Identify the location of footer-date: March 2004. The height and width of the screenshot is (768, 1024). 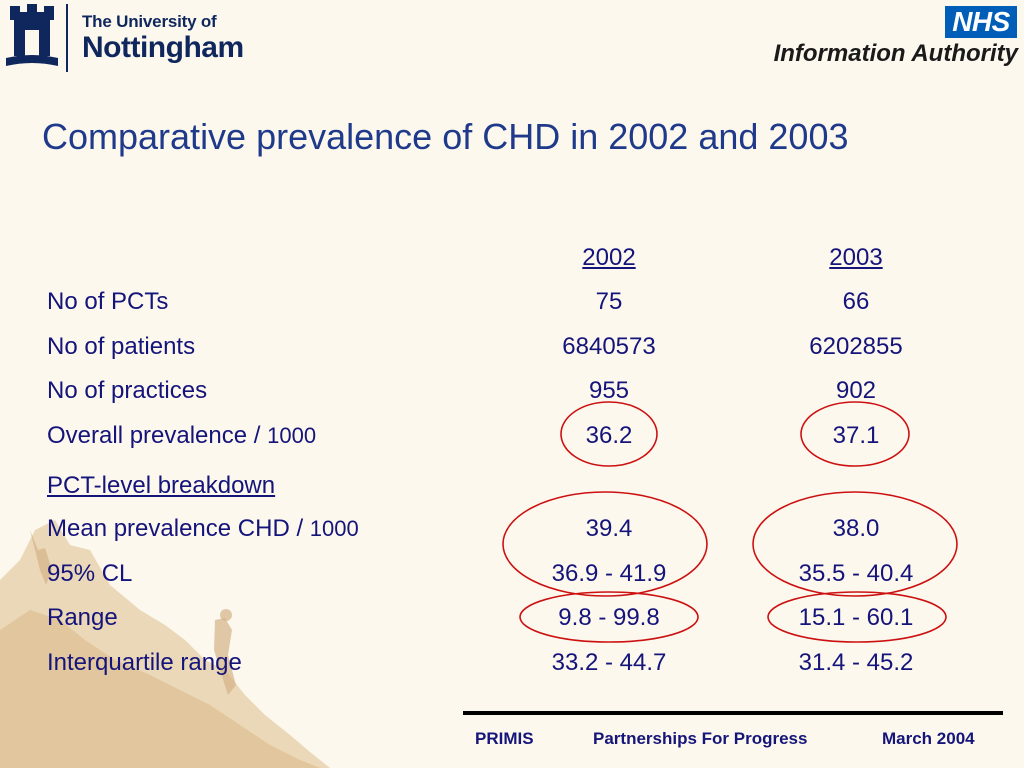
(928, 738).